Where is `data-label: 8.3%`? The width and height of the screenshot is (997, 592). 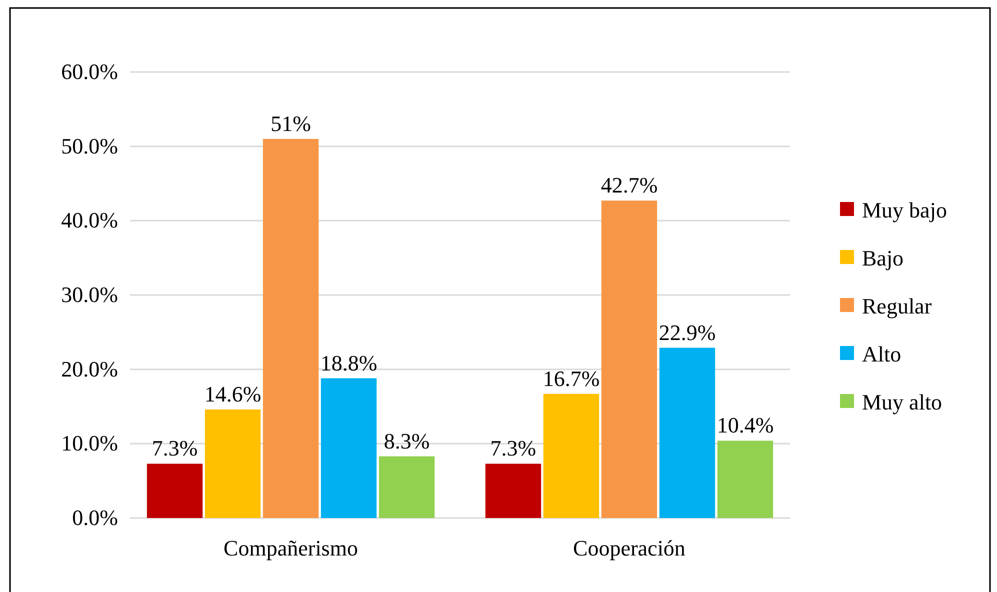
data-label: 8.3% is located at coordinates (407, 441).